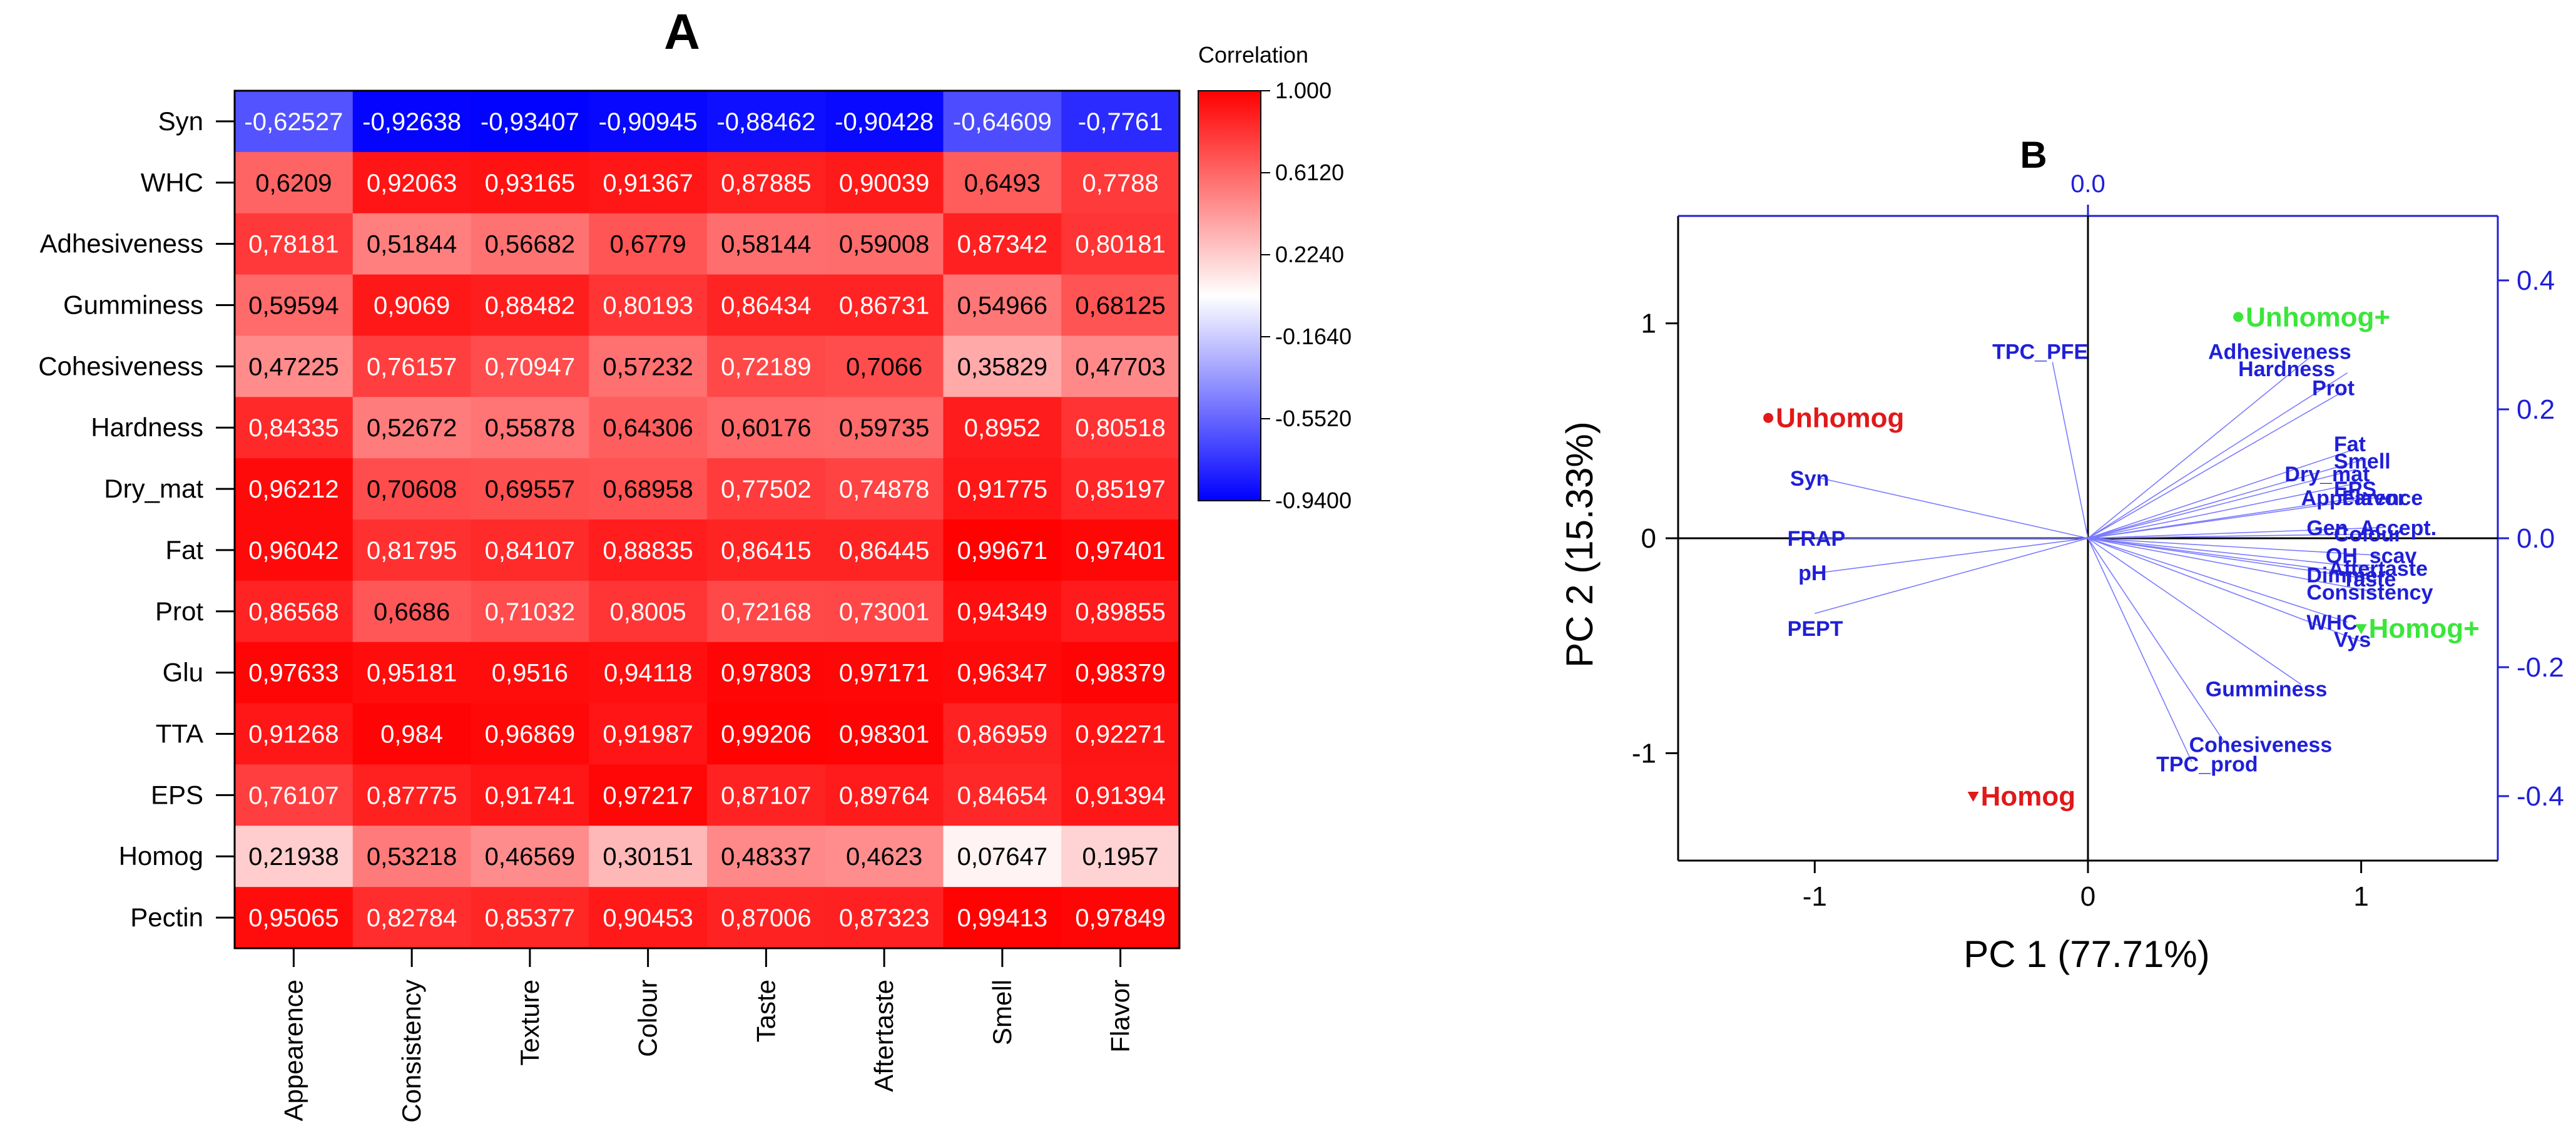 The image size is (2576, 1146). What do you see at coordinates (884, 183) in the screenshot?
I see `heatmap-cell-label: 0,90039` at bounding box center [884, 183].